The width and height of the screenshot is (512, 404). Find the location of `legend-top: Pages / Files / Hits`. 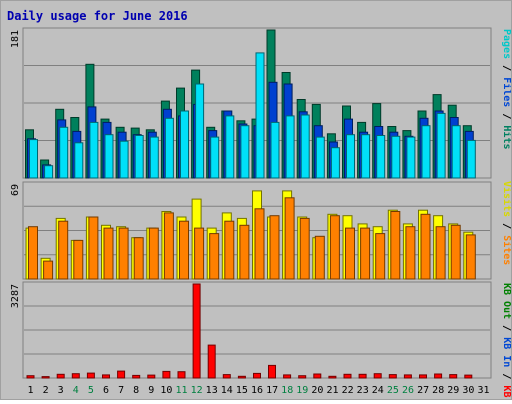

legend-top: Pages / Files / Hits is located at coordinates (506, 89).